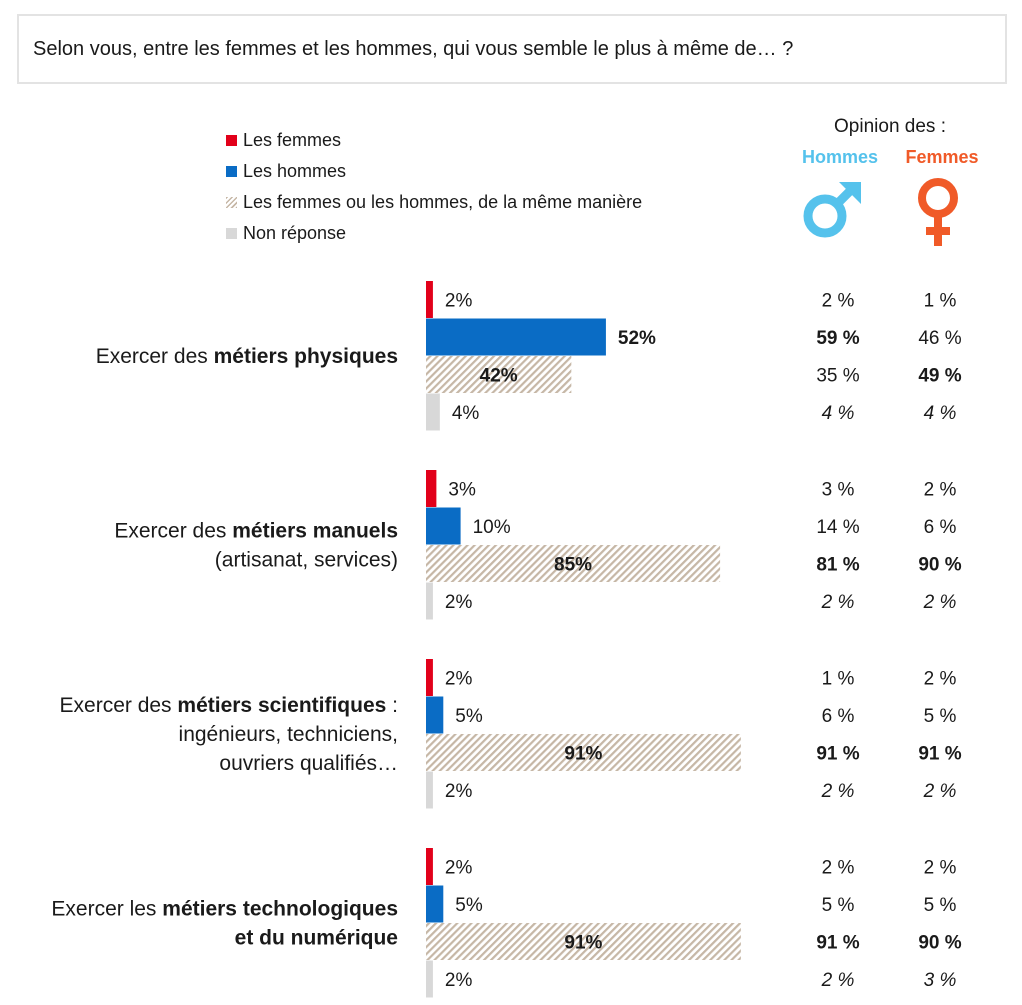 The width and height of the screenshot is (1022, 1005). I want to click on opinion-femmes-value: 1 %, so click(940, 301).